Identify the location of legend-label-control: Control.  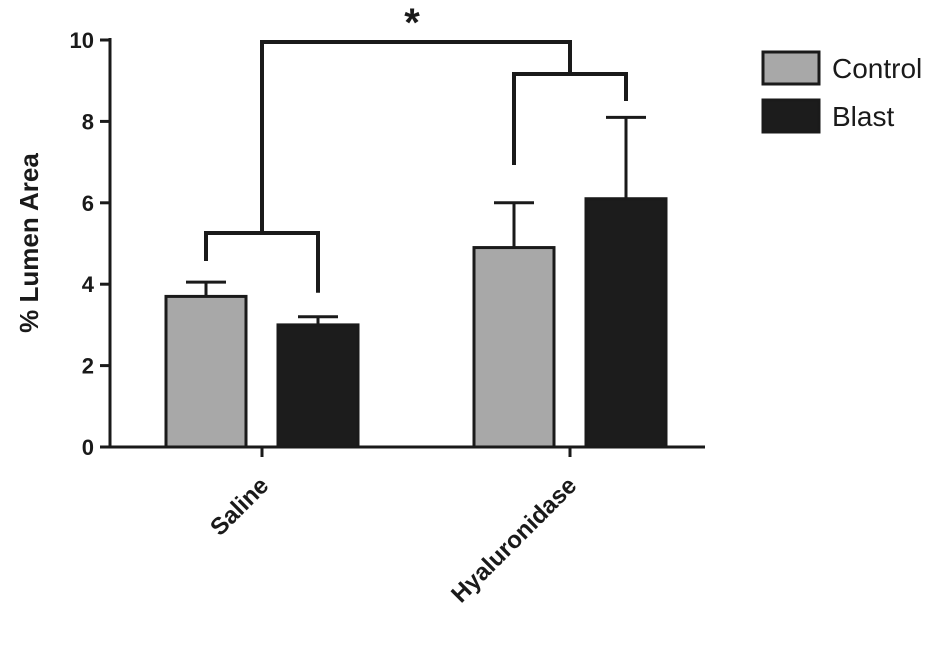
(877, 68).